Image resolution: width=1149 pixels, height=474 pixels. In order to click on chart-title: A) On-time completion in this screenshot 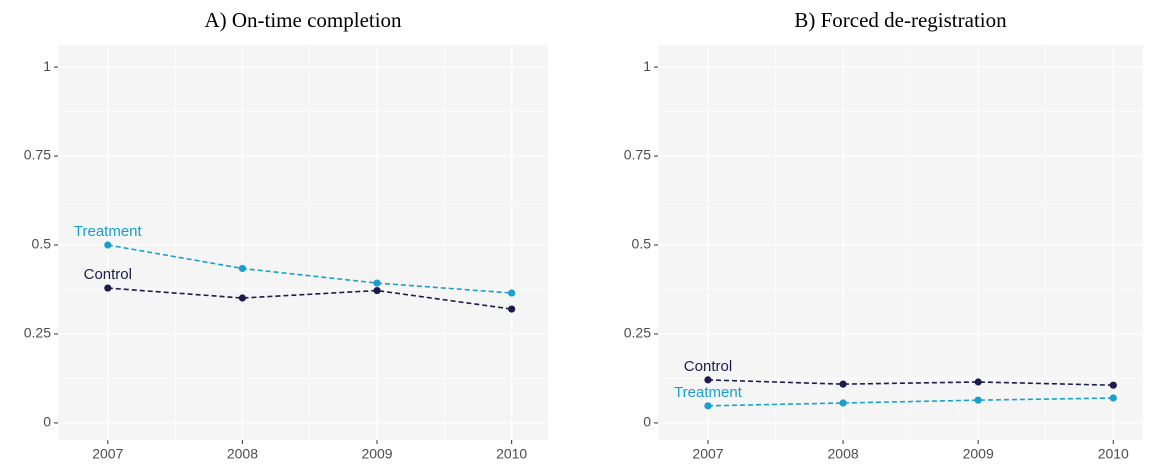, I will do `click(303, 20)`.